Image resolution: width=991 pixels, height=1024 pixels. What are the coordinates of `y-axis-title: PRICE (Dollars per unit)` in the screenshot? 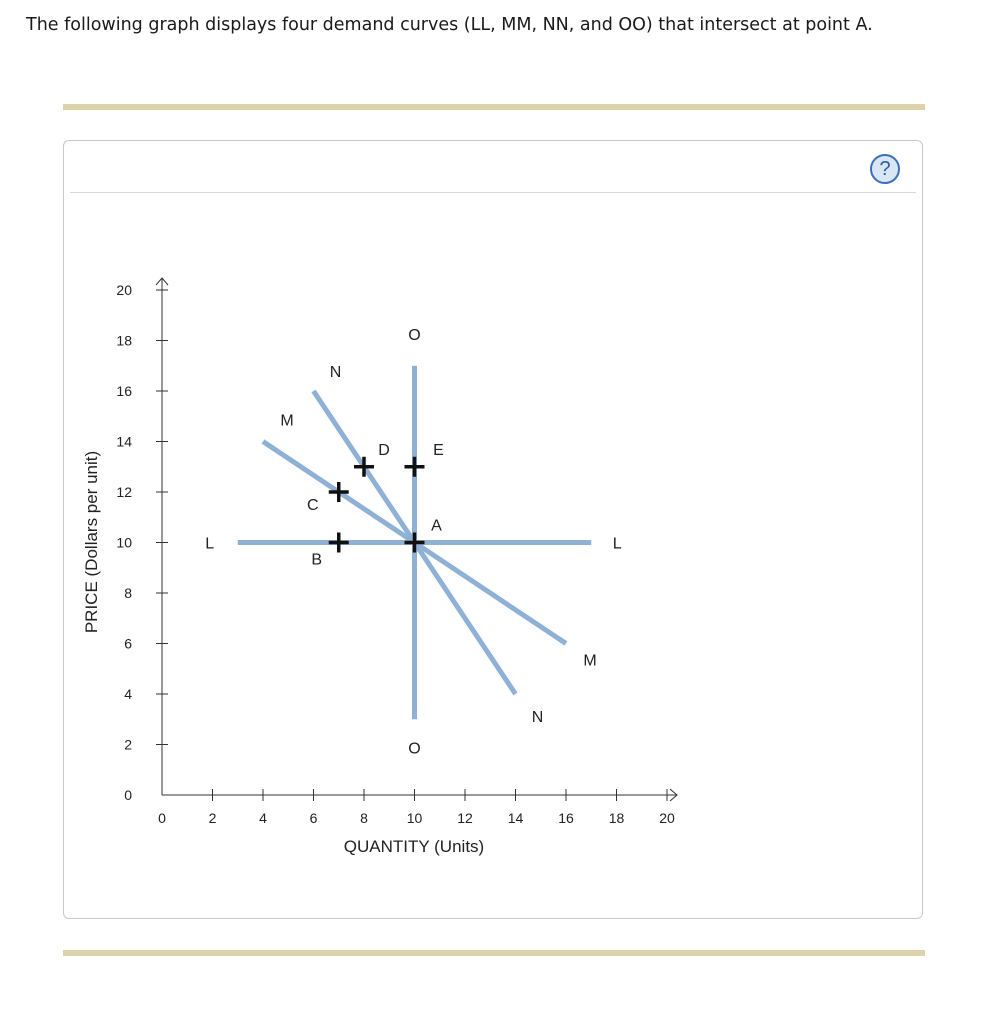 It's located at (91, 542).